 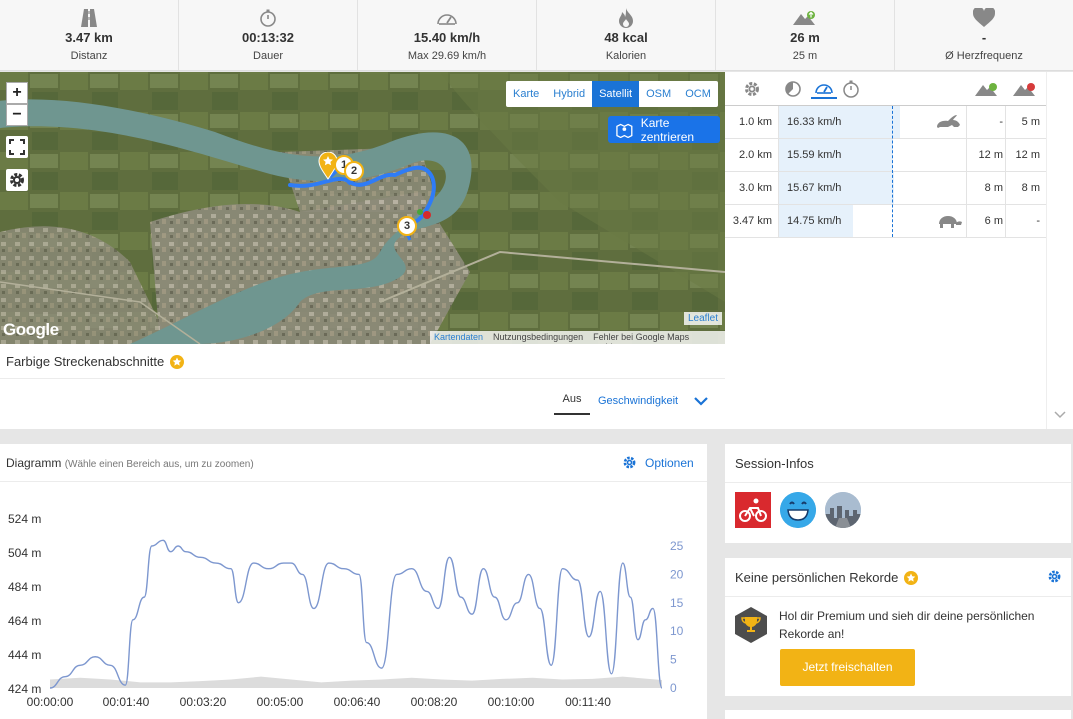 What do you see at coordinates (805, 37) in the screenshot?
I see `stat-value: 26 m` at bounding box center [805, 37].